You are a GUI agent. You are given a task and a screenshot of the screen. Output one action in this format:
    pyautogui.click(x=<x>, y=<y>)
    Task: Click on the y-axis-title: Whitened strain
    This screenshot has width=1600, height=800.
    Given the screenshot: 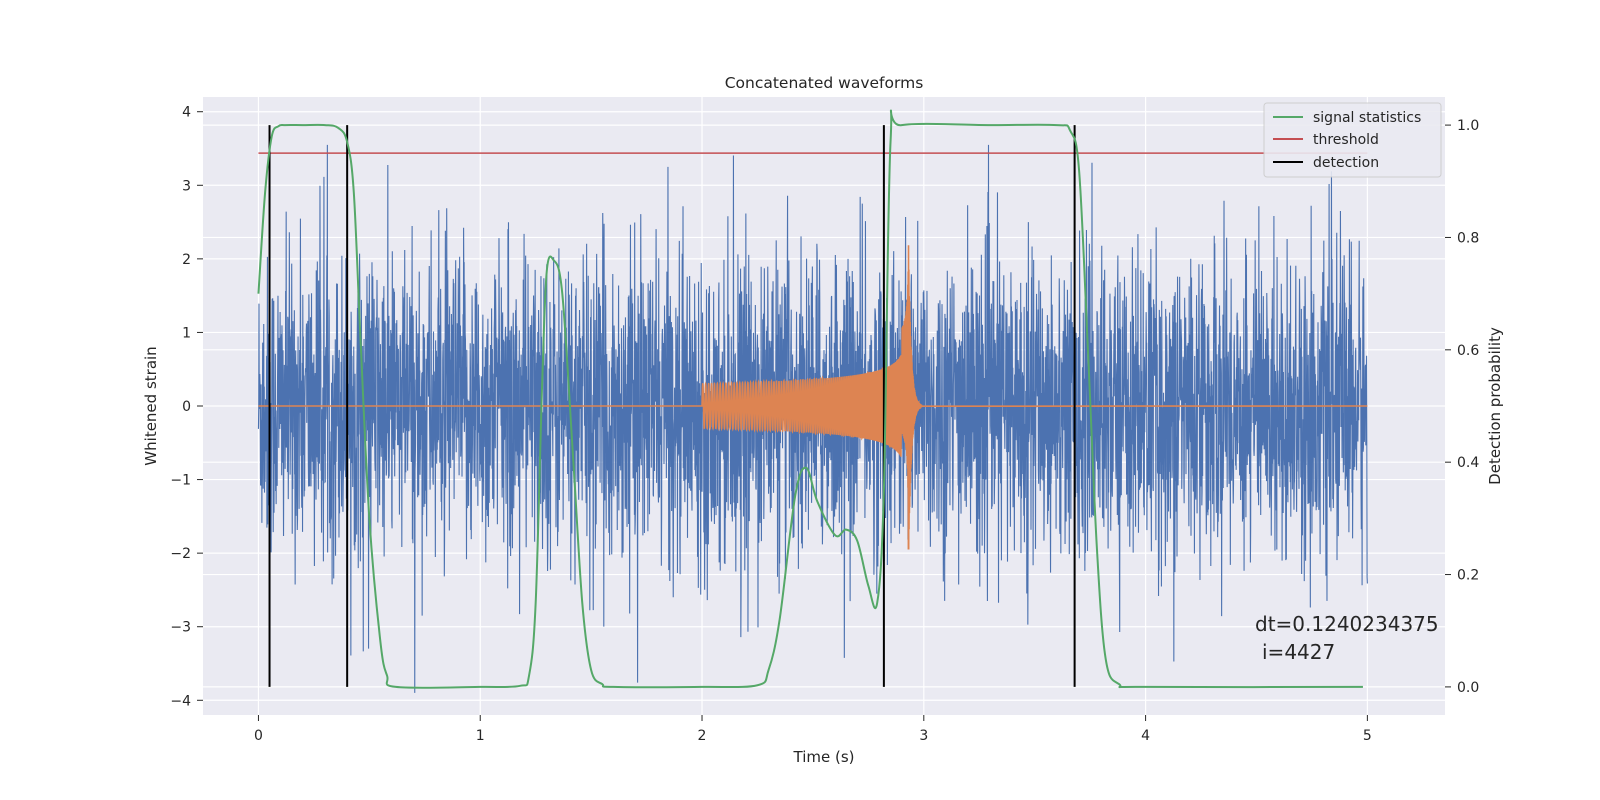 What is the action you would take?
    pyautogui.click(x=151, y=405)
    